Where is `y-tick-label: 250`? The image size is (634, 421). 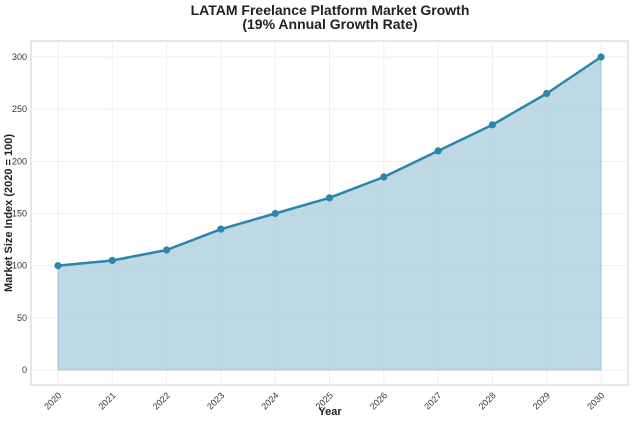 y-tick-label: 250 is located at coordinates (19, 109).